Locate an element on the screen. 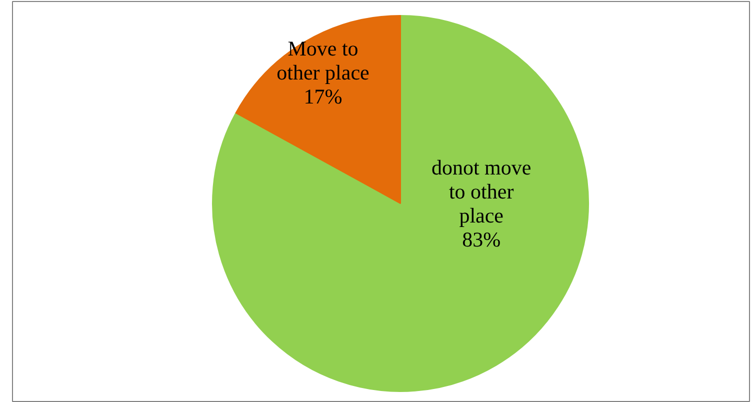  slice-label: donot move to other place is located at coordinates (481, 192).